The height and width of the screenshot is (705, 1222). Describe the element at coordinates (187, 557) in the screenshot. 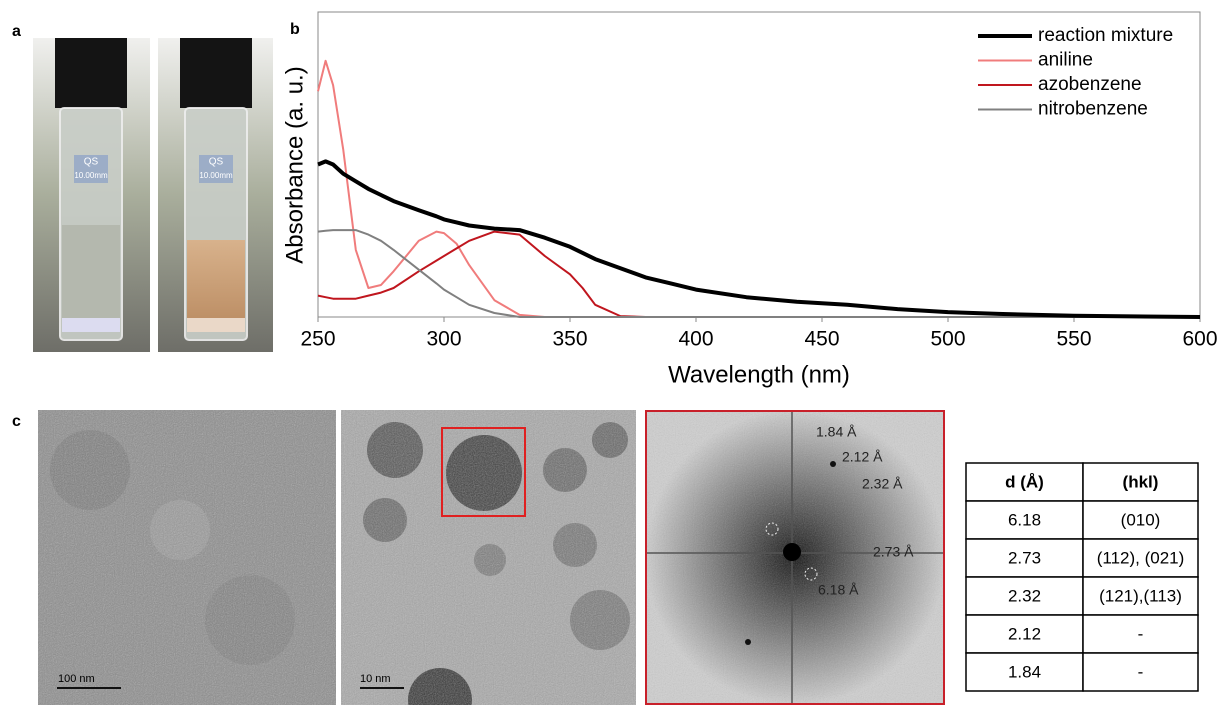

I see `tem-image-low: 100 nm` at that location.